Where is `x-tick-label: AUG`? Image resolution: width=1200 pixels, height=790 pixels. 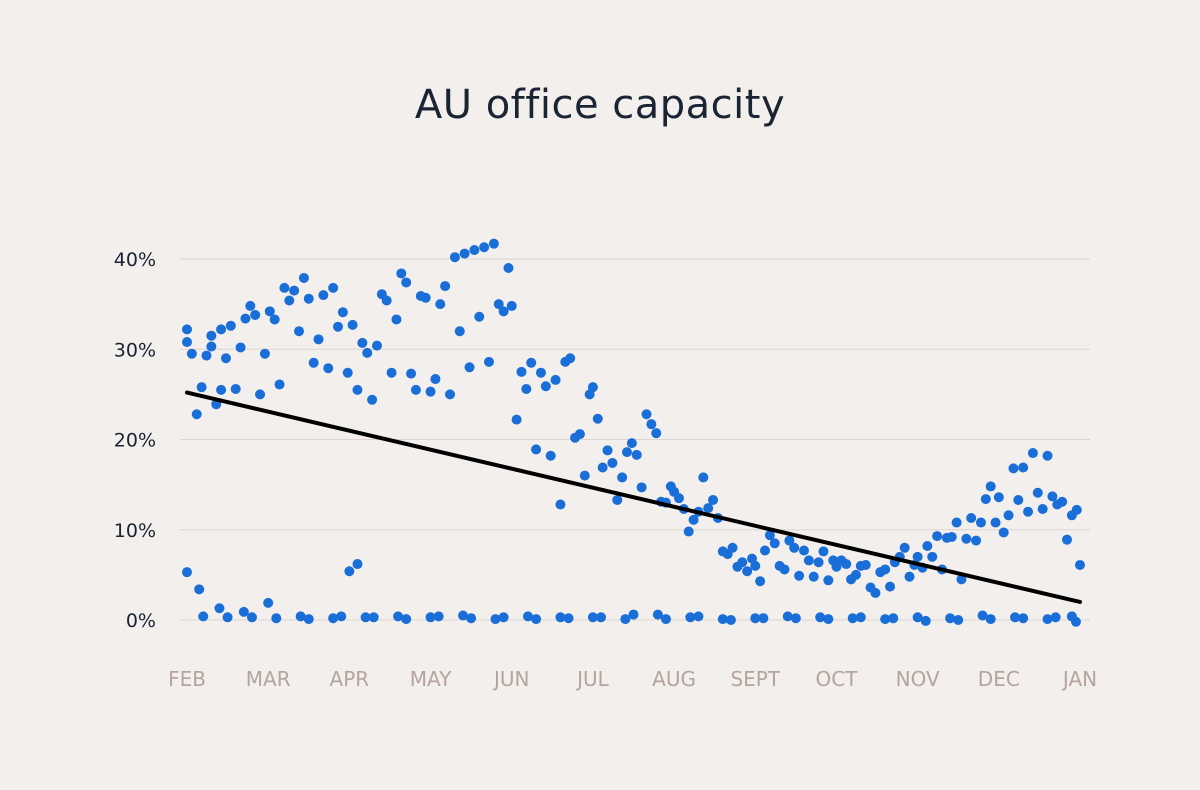
x-tick-label: AUG is located at coordinates (674, 679).